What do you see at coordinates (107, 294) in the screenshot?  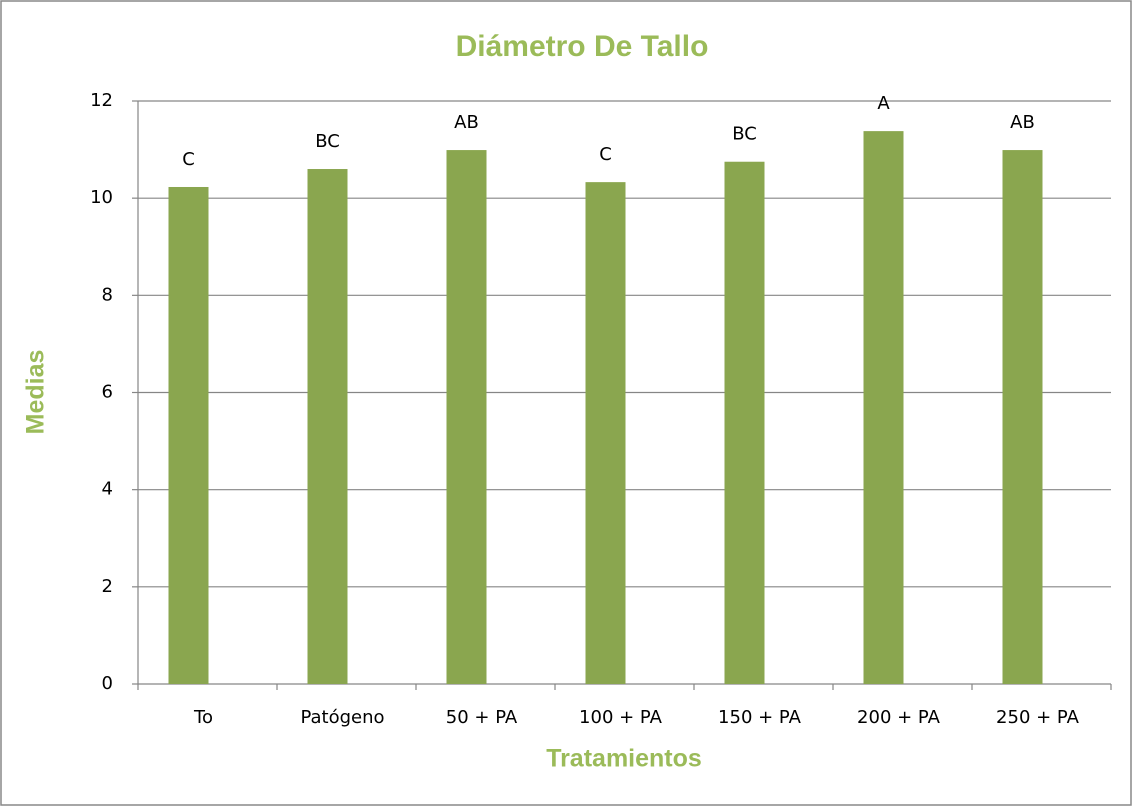 I see `y-tick-label: 8` at bounding box center [107, 294].